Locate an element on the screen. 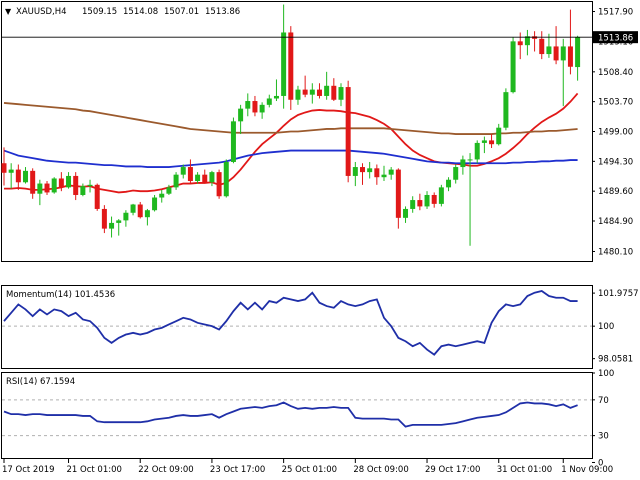  symbol-label: XAUUSD,H4 is located at coordinates (41, 12).